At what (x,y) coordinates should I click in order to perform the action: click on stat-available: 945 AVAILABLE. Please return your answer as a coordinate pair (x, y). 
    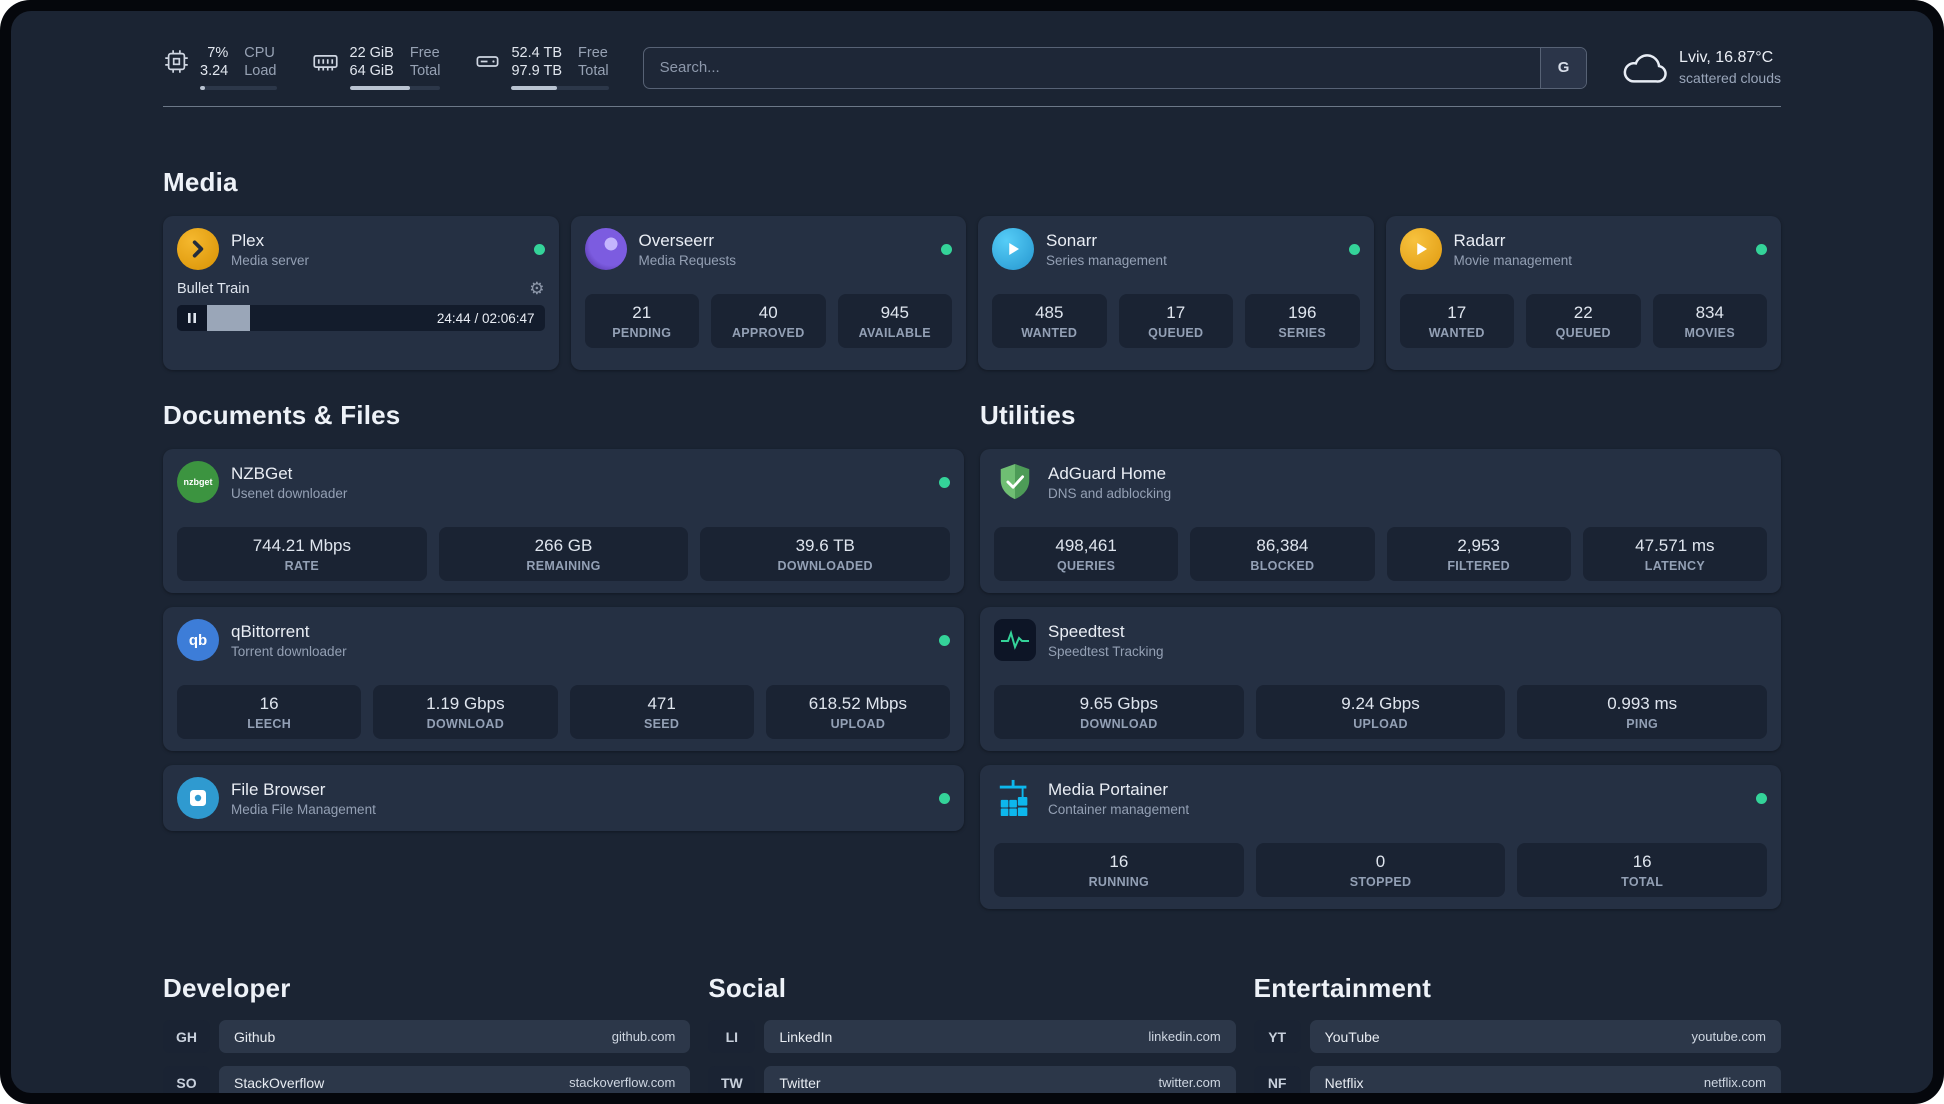
    Looking at the image, I should click on (894, 321).